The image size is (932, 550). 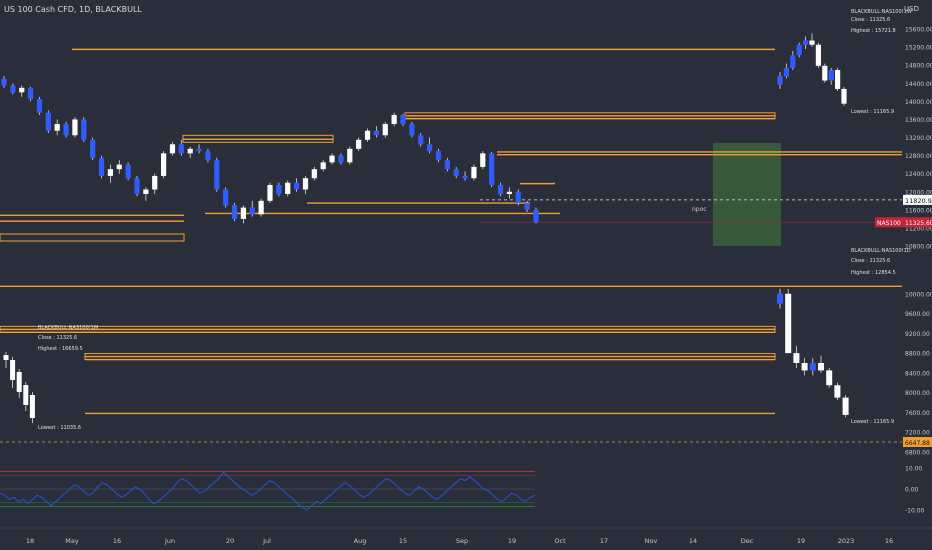 What do you see at coordinates (169, 541) in the screenshot?
I see `x-tick-label: Jun` at bounding box center [169, 541].